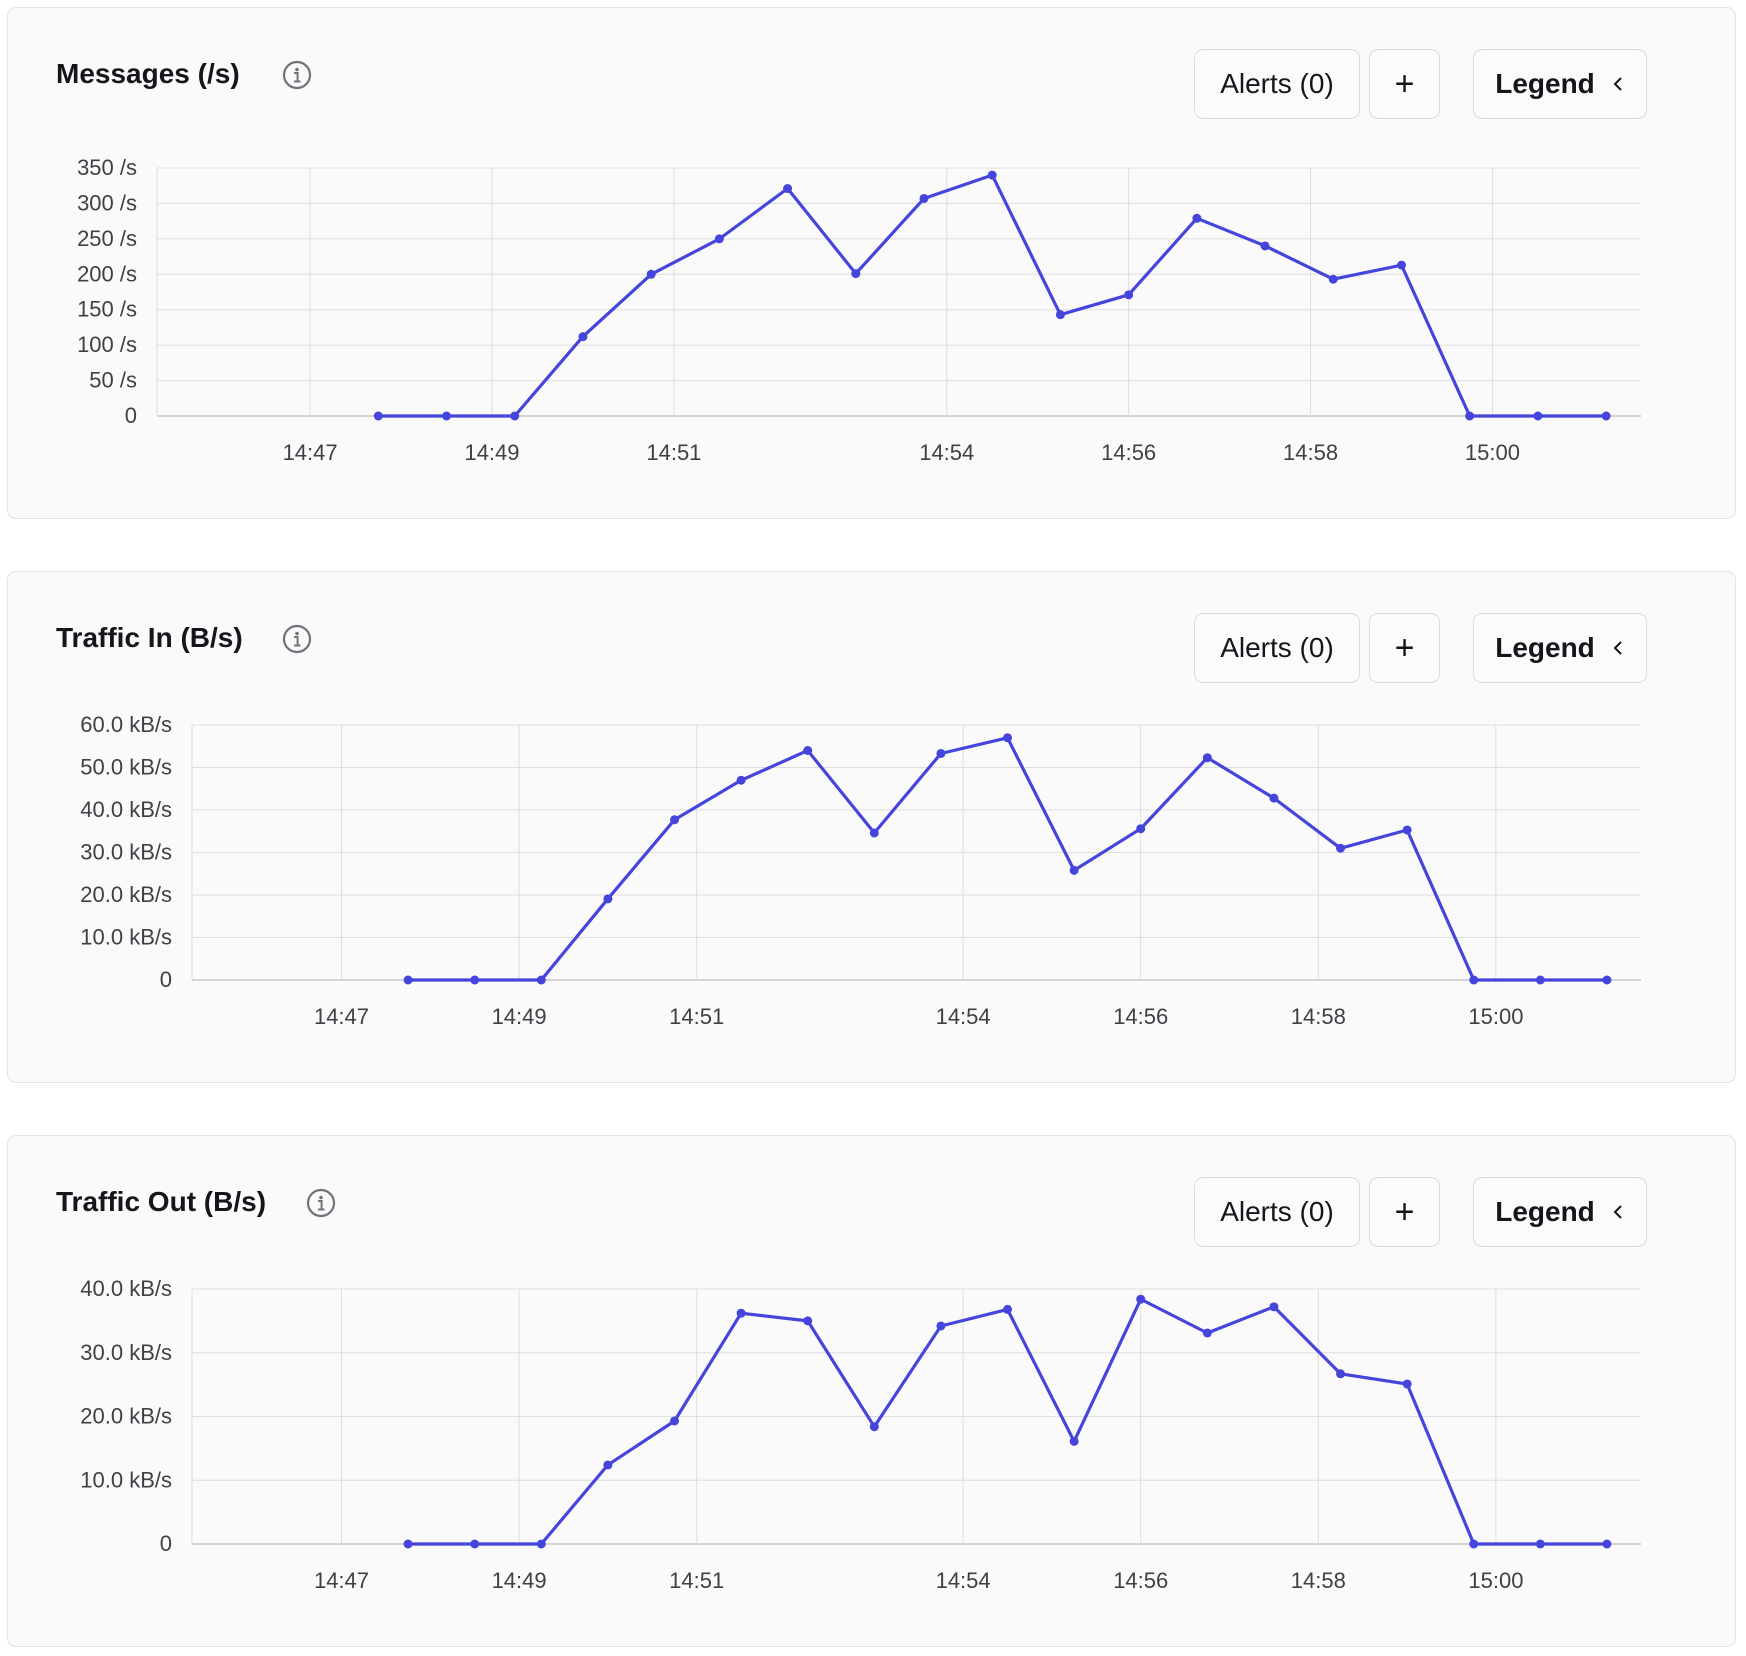 The height and width of the screenshot is (1656, 1746). What do you see at coordinates (1128, 452) in the screenshot?
I see `x-tick-label: 14:56` at bounding box center [1128, 452].